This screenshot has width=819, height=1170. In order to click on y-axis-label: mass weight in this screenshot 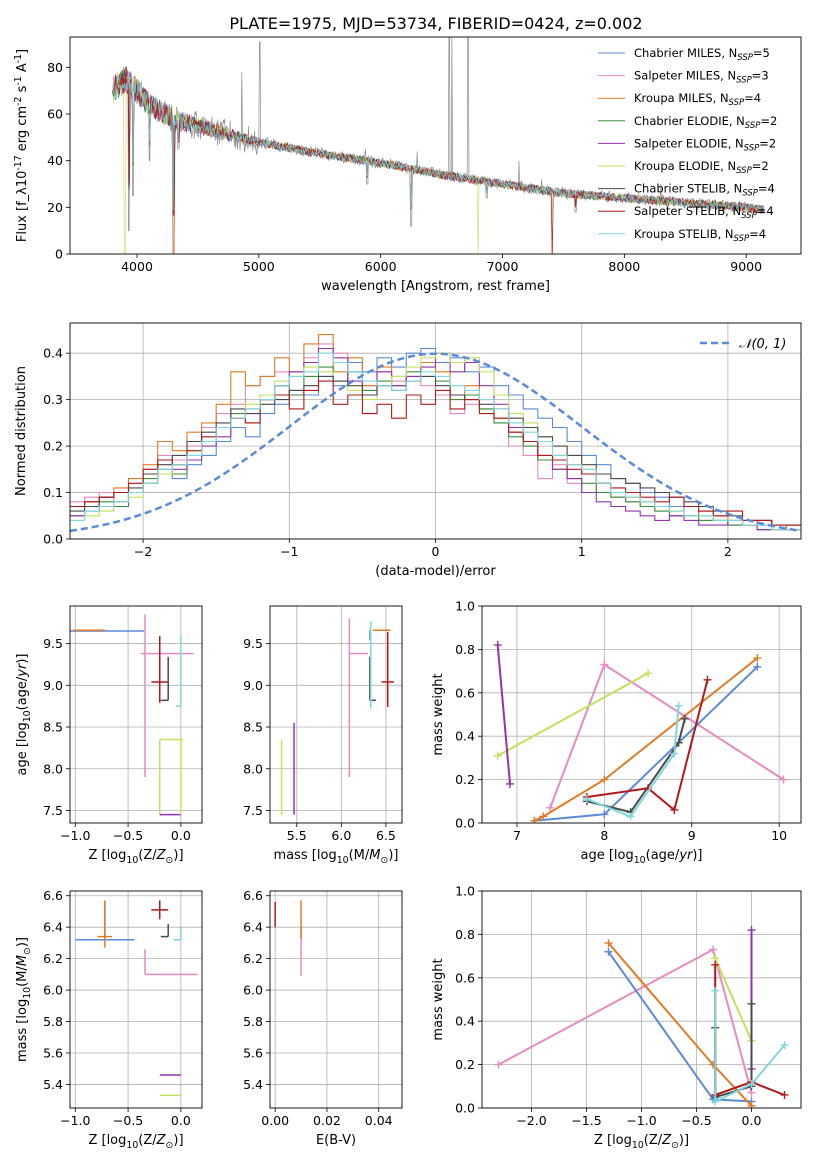, I will do `click(438, 999)`.